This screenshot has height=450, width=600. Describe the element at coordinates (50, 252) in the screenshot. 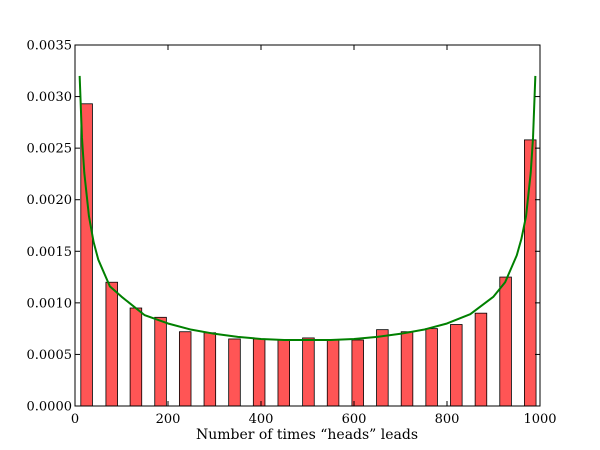

I see `y-tick-label: 0.0015` at that location.